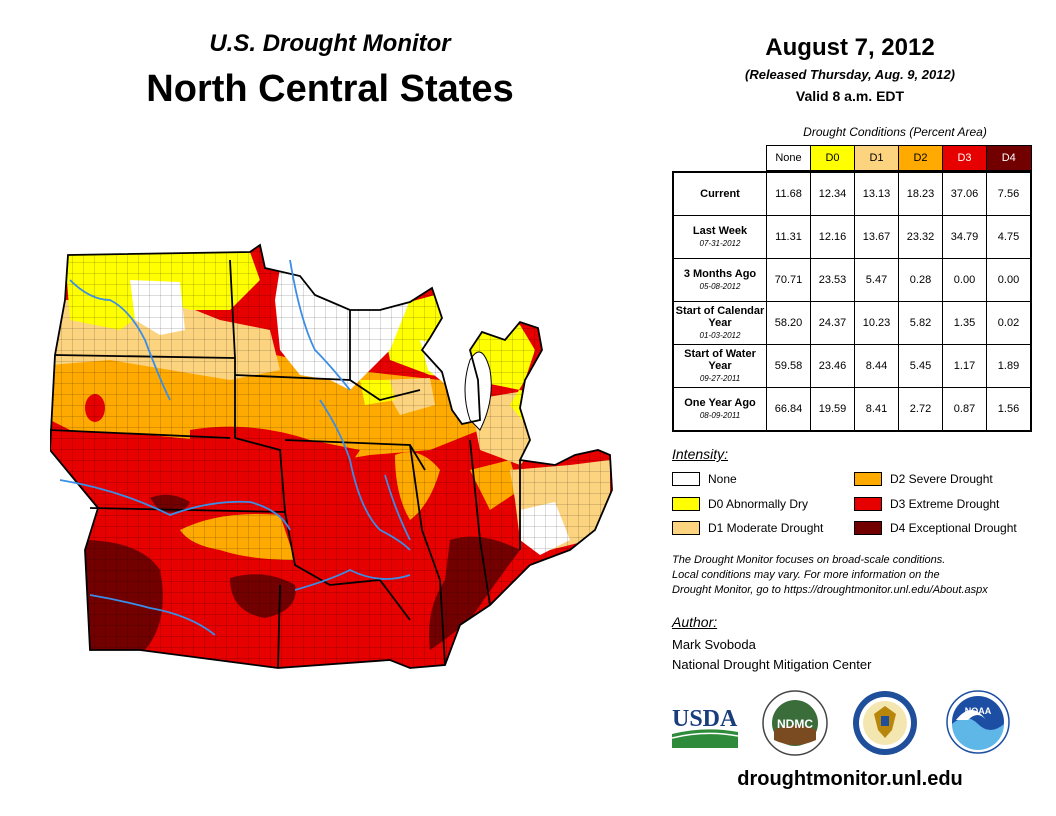 This screenshot has height=816, width=1056. I want to click on legend-item-d4: D4 Exceptional Drought, so click(935, 528).